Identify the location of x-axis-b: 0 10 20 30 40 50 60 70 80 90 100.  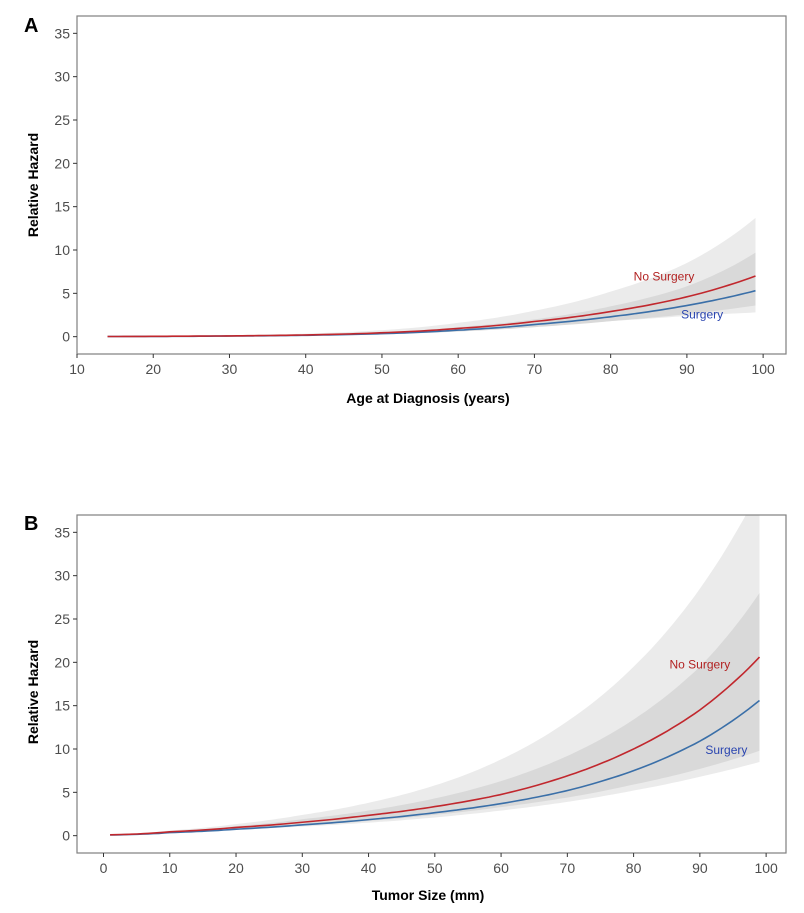
(439, 864).